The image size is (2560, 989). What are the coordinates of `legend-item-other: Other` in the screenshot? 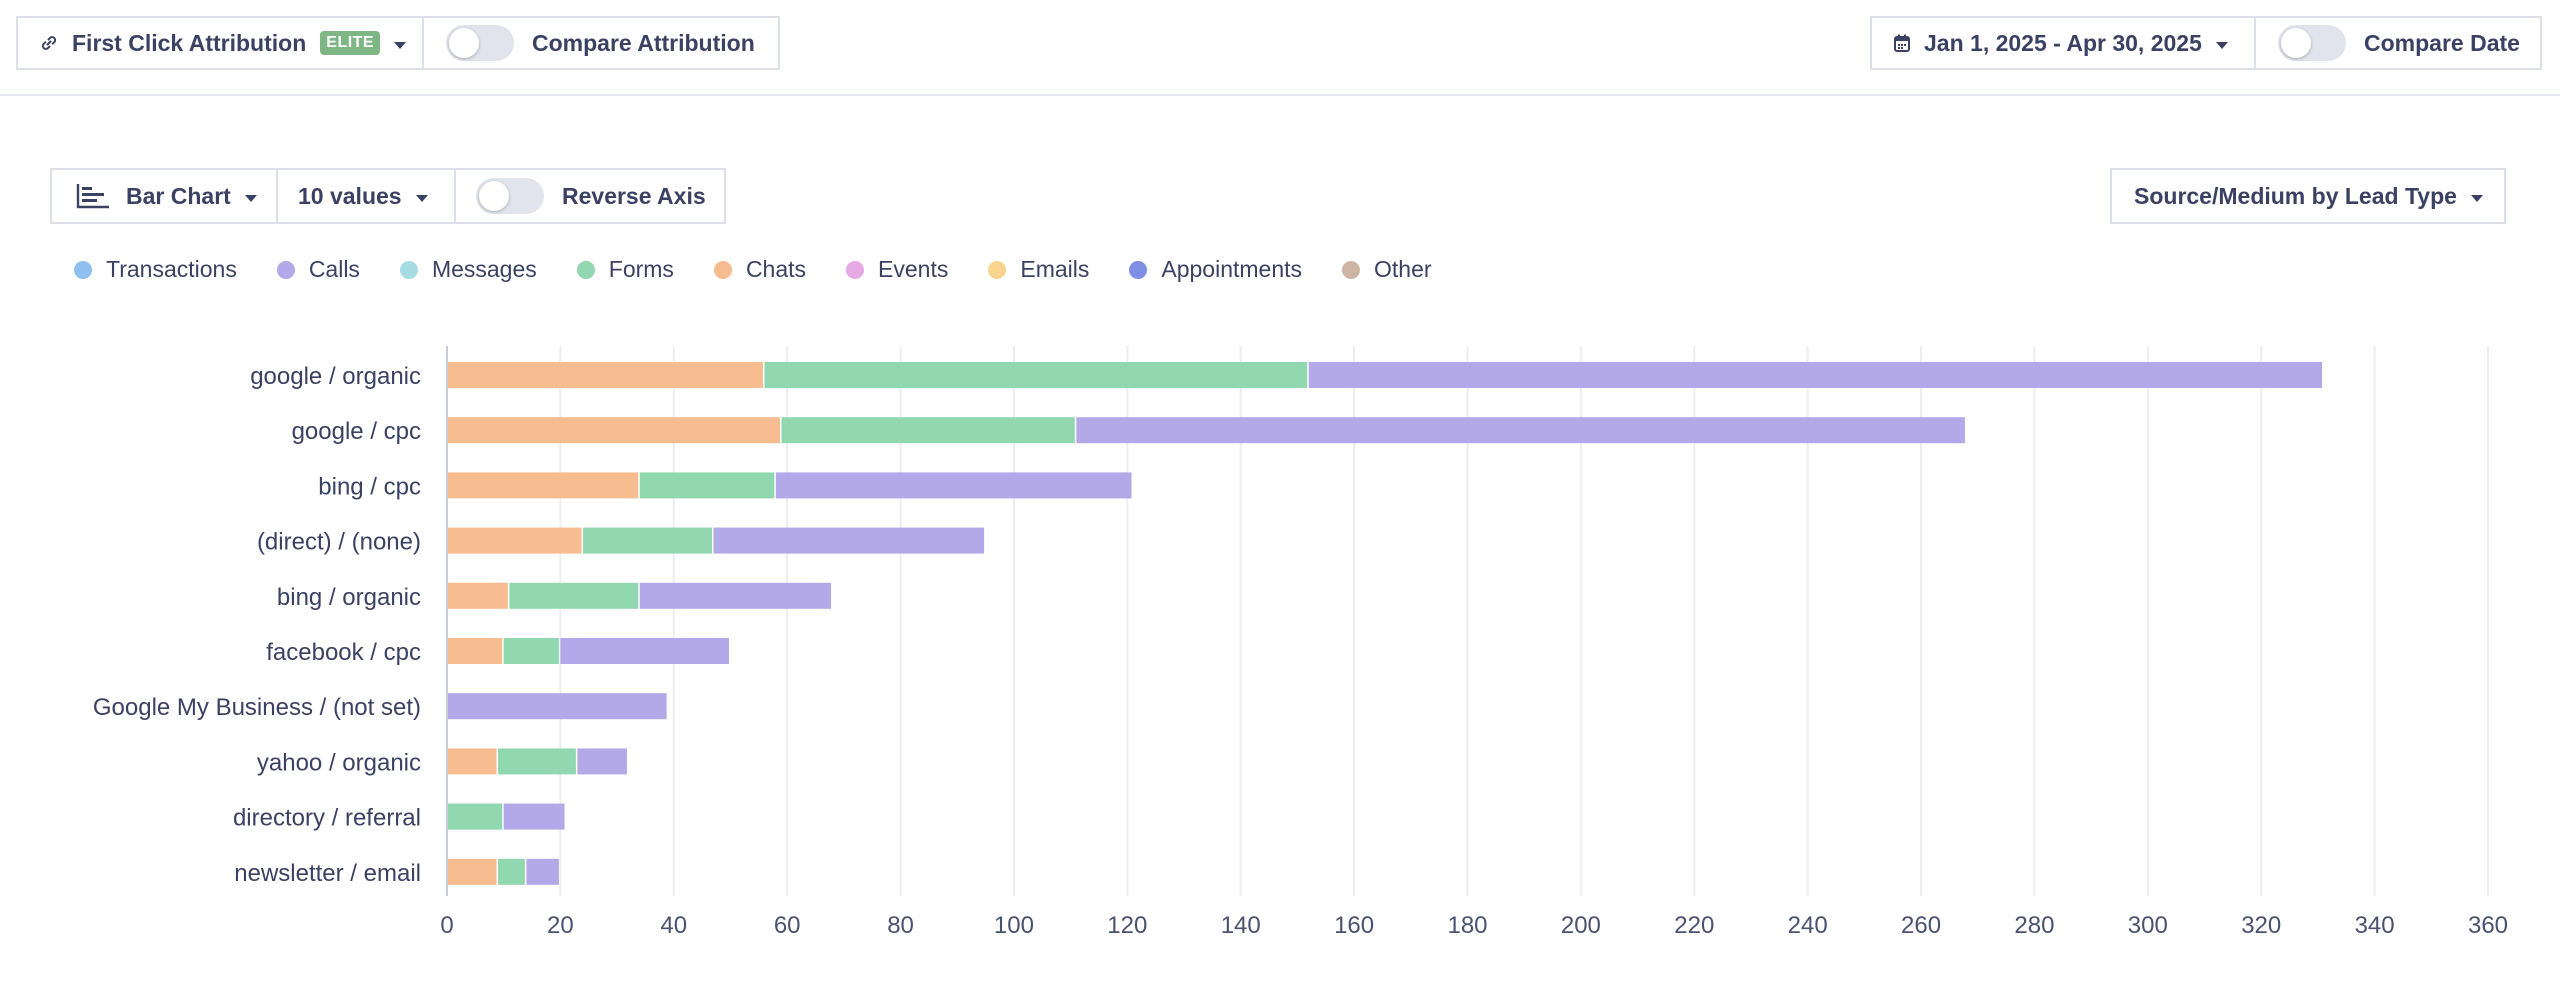 It's located at (1387, 269).